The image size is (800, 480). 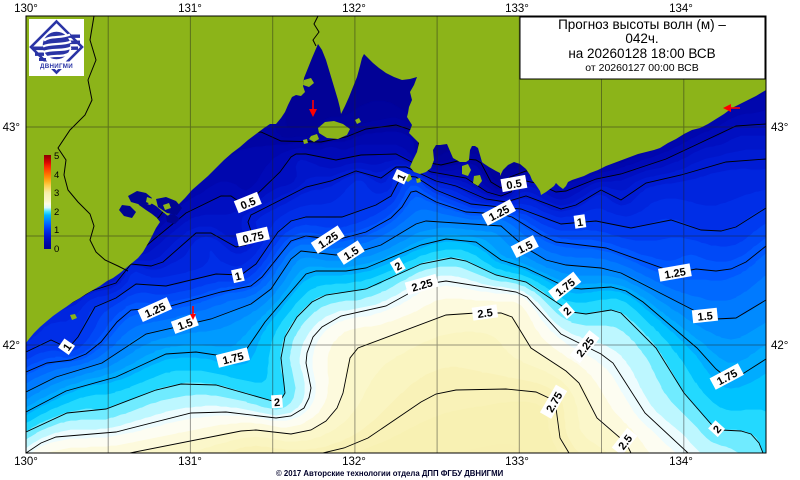 I want to click on svg-text: Прогноз высоты волн (м) –, so click(x=642, y=24).